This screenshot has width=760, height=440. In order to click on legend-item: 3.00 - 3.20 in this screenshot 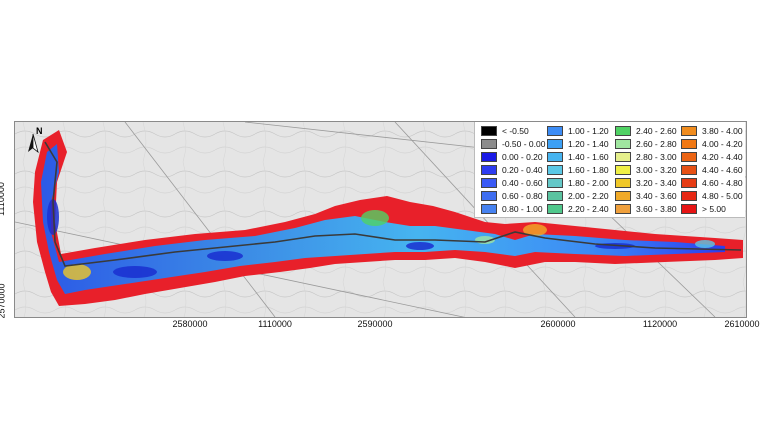, I will do `click(646, 169)`.